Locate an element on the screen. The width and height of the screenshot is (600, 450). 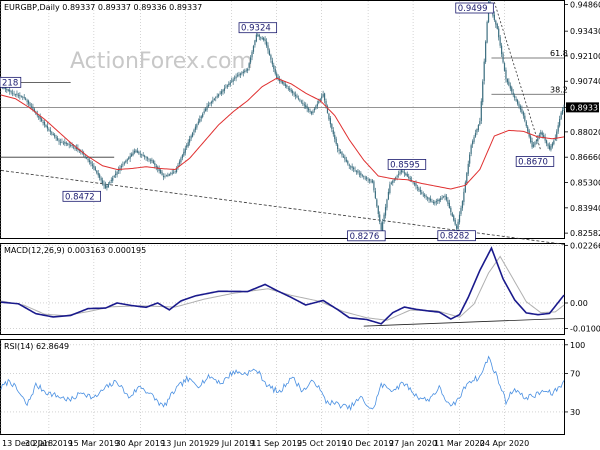
x-tick-label: 13 Dec 2018 is located at coordinates (27, 443).